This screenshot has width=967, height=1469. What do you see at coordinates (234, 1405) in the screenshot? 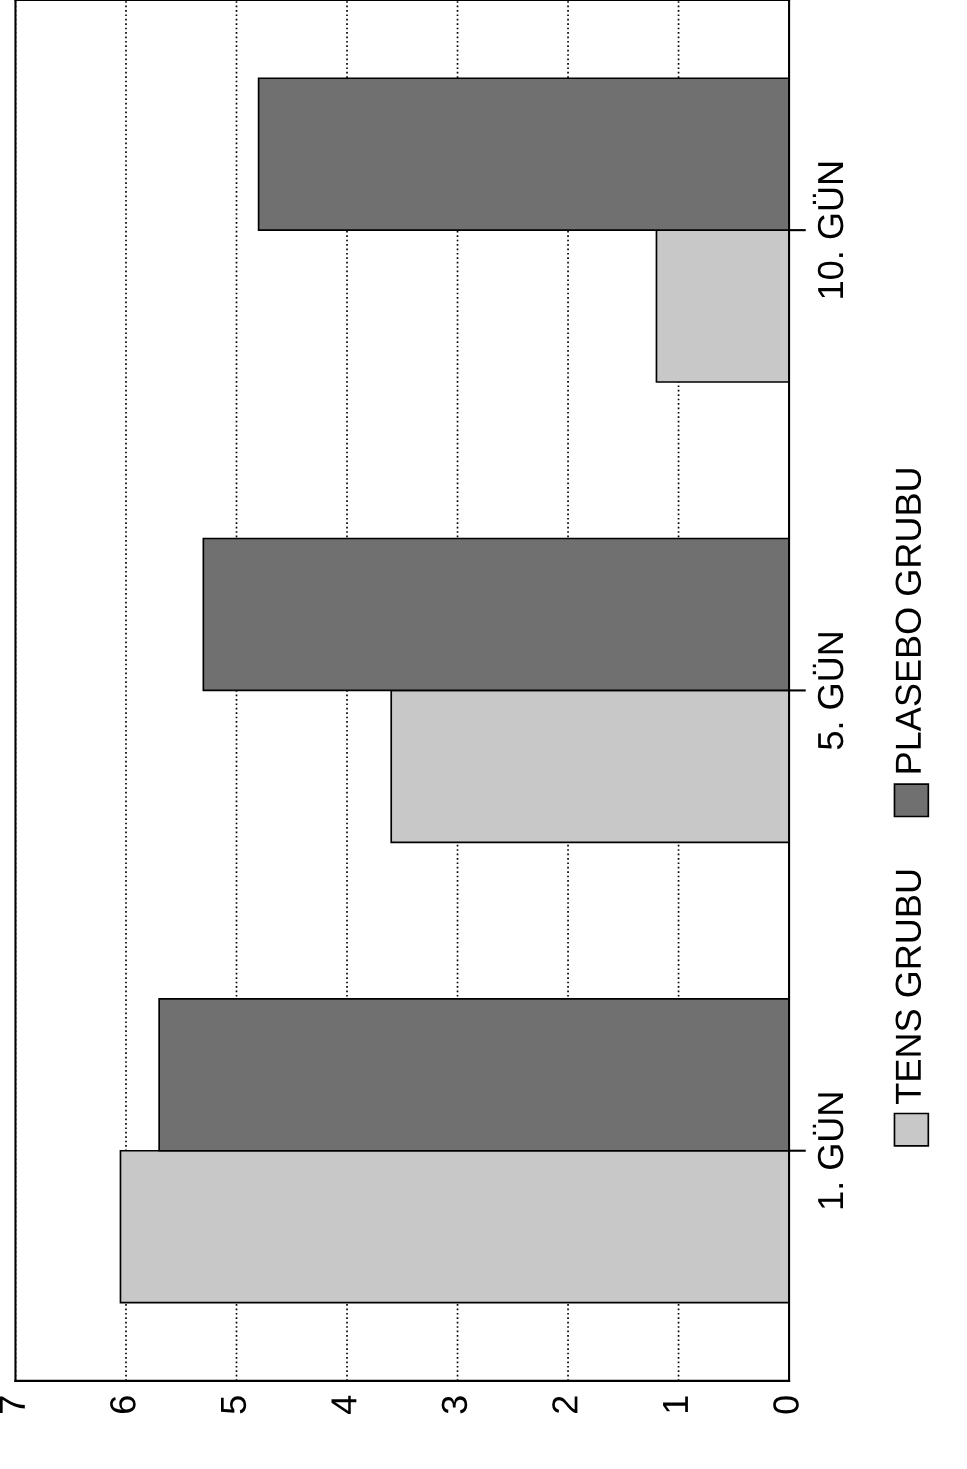
I see `x-tick-label: 5` at bounding box center [234, 1405].